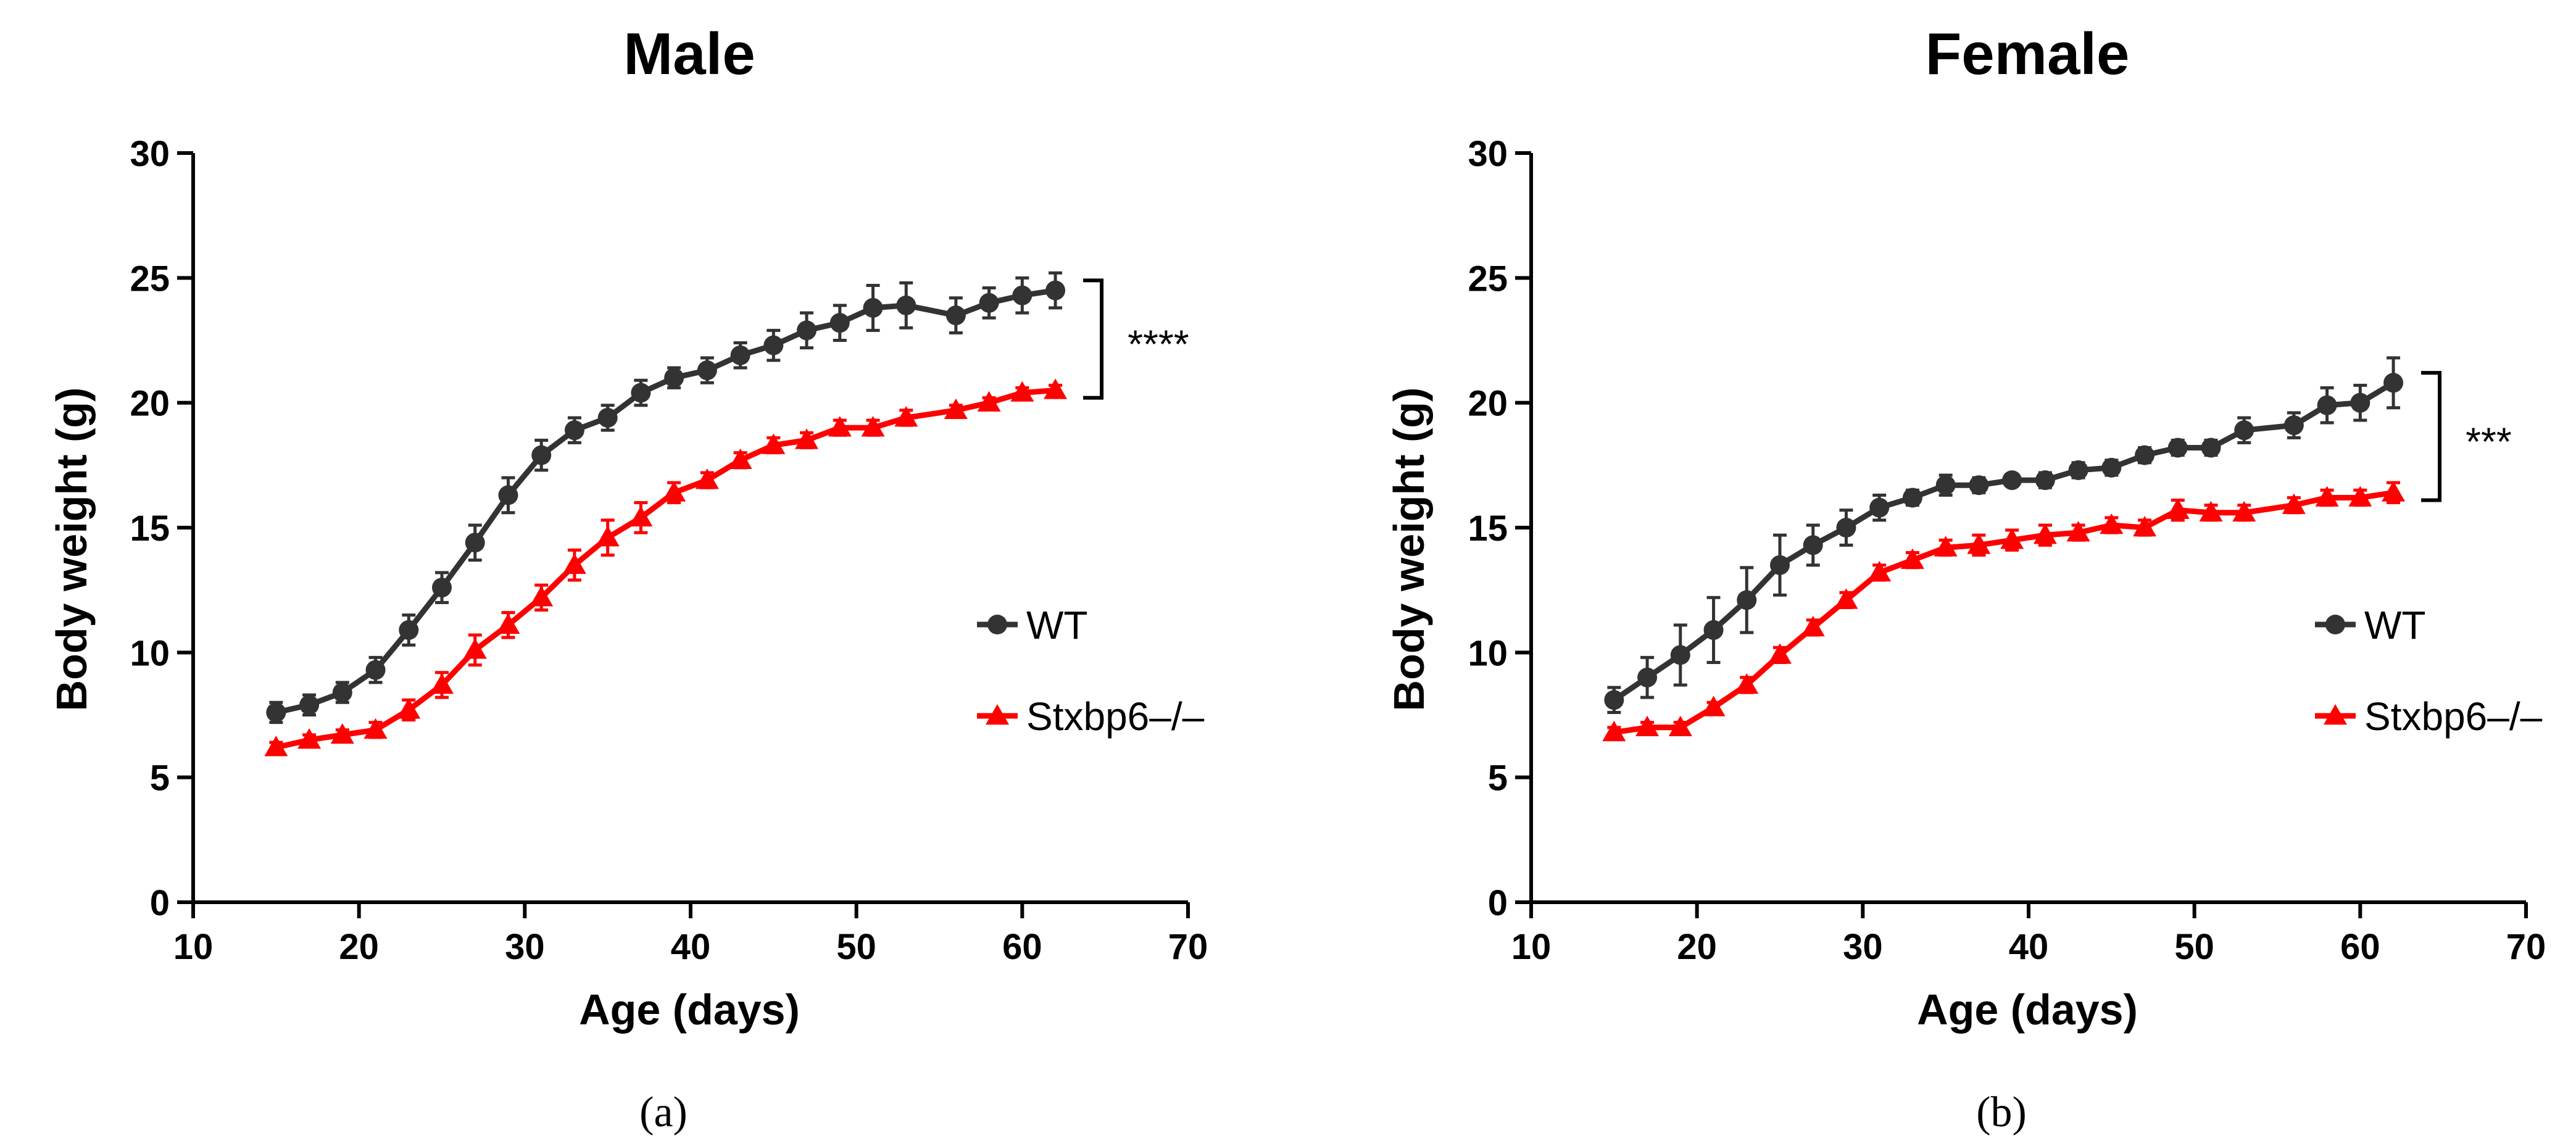 The width and height of the screenshot is (2576, 1146). Describe the element at coordinates (2453, 716) in the screenshot. I see `legend-label: Stxbp6–/–` at that location.